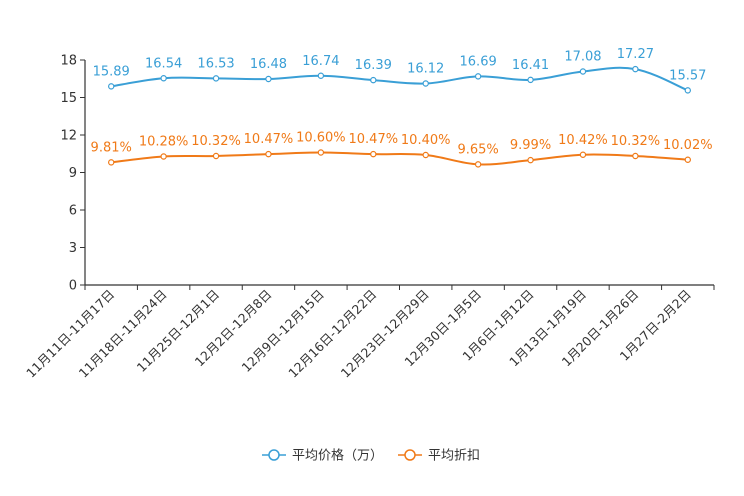  What do you see at coordinates (582, 57) in the screenshot?
I see `data-label: 17.08` at bounding box center [582, 57].